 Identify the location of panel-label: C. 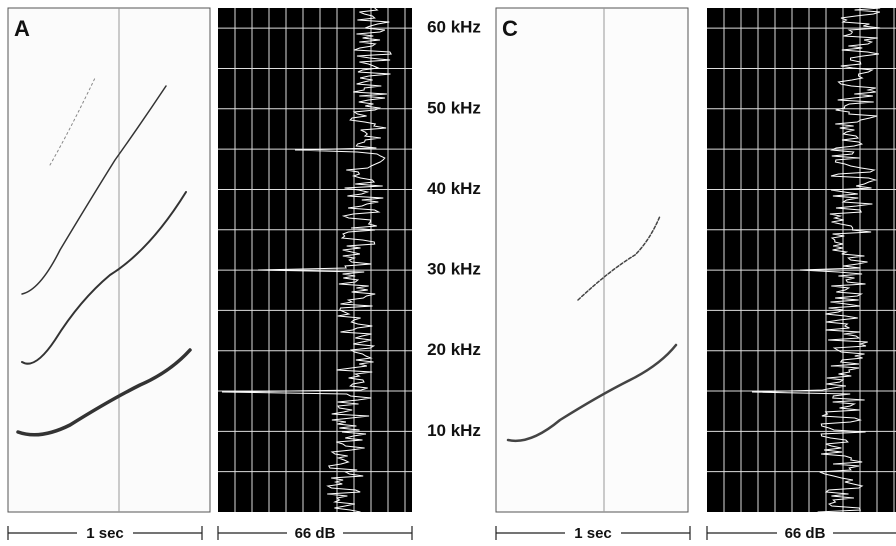
(510, 28).